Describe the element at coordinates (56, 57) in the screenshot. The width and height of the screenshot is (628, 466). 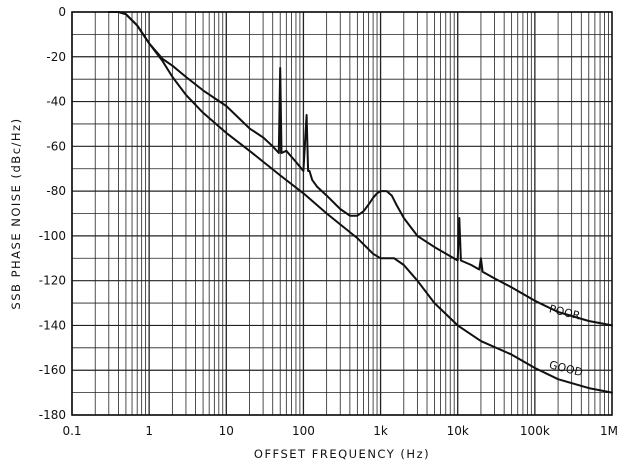
I see `y-tick-label: -20` at that location.